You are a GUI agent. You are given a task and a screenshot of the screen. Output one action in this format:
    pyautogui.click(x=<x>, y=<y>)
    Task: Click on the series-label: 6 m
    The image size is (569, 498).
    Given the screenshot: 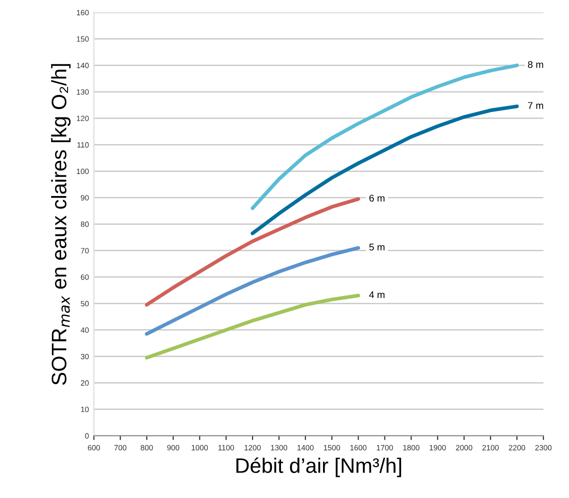 What is the action you would take?
    pyautogui.click(x=376, y=198)
    